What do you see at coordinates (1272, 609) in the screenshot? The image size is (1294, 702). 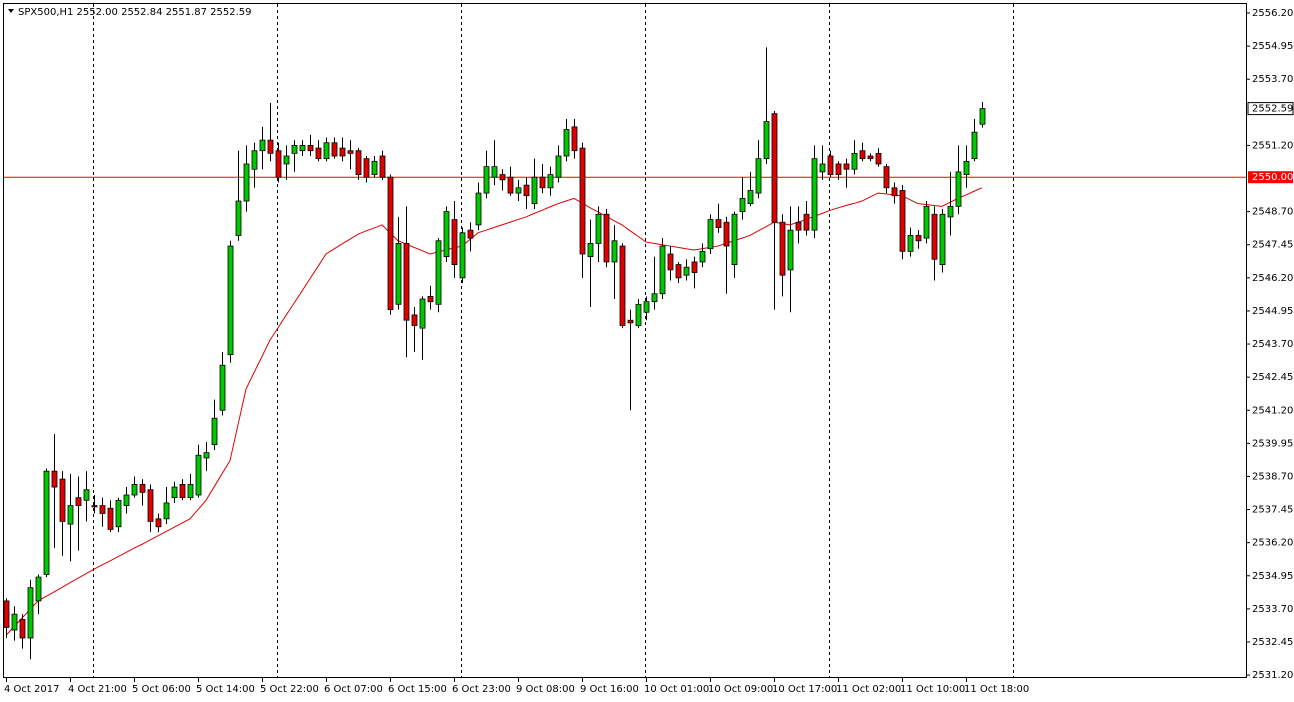 I see `y-tick-label: 2533.70` at bounding box center [1272, 609].